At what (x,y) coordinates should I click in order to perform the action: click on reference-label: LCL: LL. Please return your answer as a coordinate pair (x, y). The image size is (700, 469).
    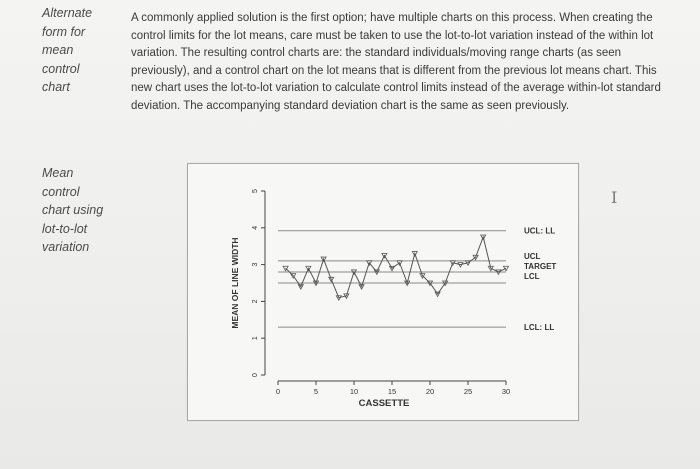
    Looking at the image, I should click on (539, 327).